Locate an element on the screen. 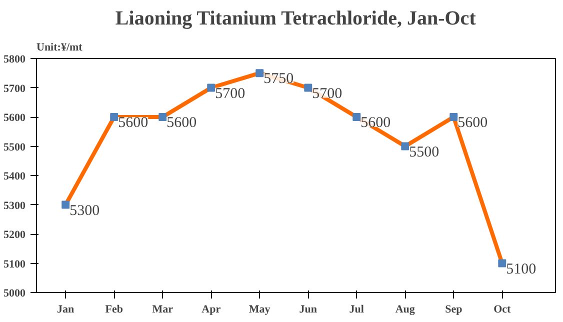 The image size is (563, 322). y-tick-label: 5100 is located at coordinates (15, 264).